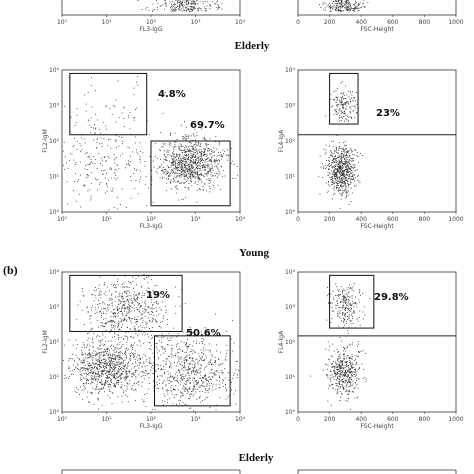 The height and width of the screenshot is (474, 474). I want to click on panel-letter-b: (b), so click(10, 270).